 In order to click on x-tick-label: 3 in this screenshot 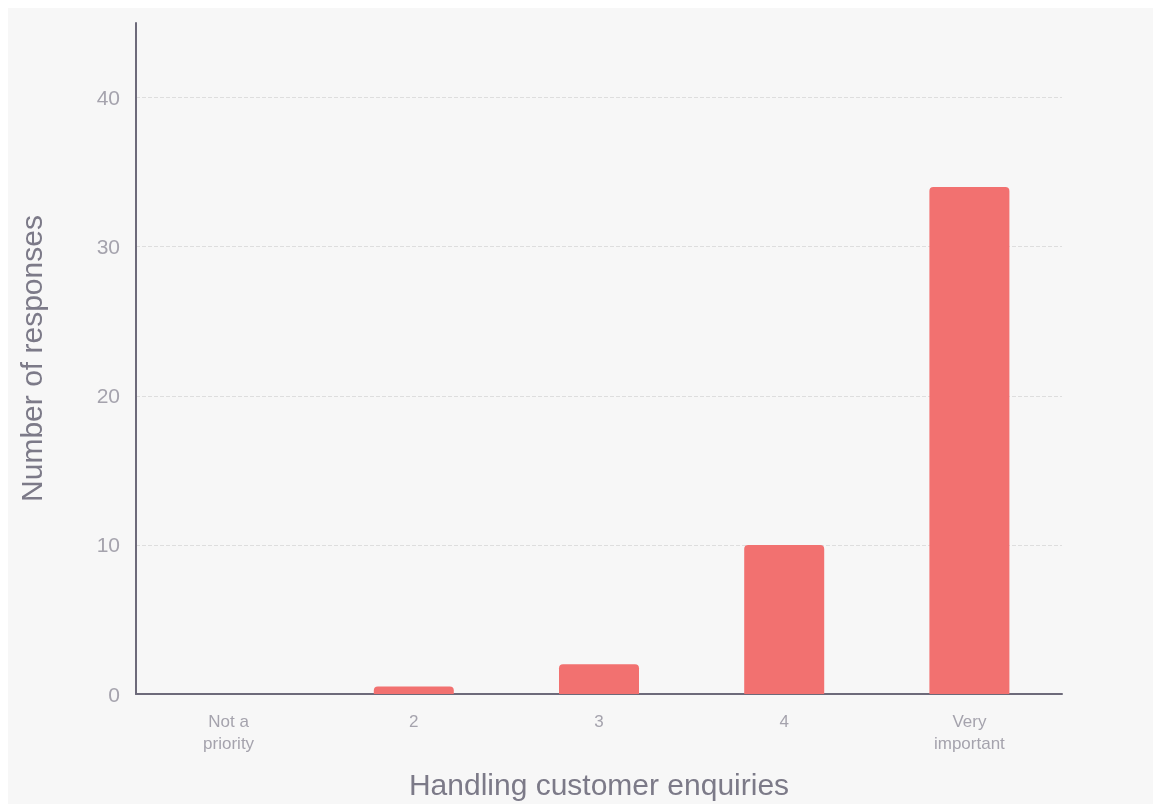, I will do `click(599, 721)`.